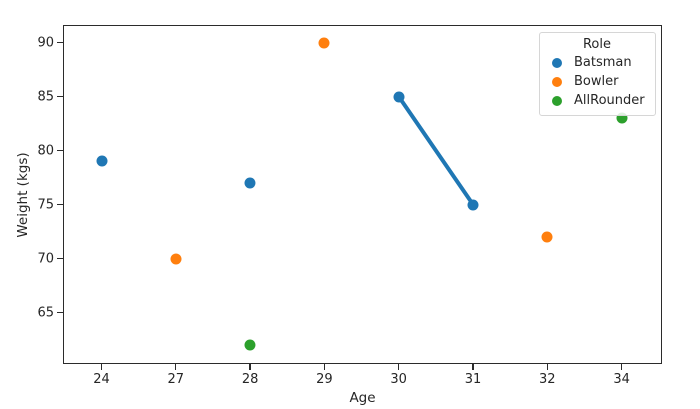  Describe the element at coordinates (45, 258) in the screenshot. I see `y-tick-label: 70` at that location.